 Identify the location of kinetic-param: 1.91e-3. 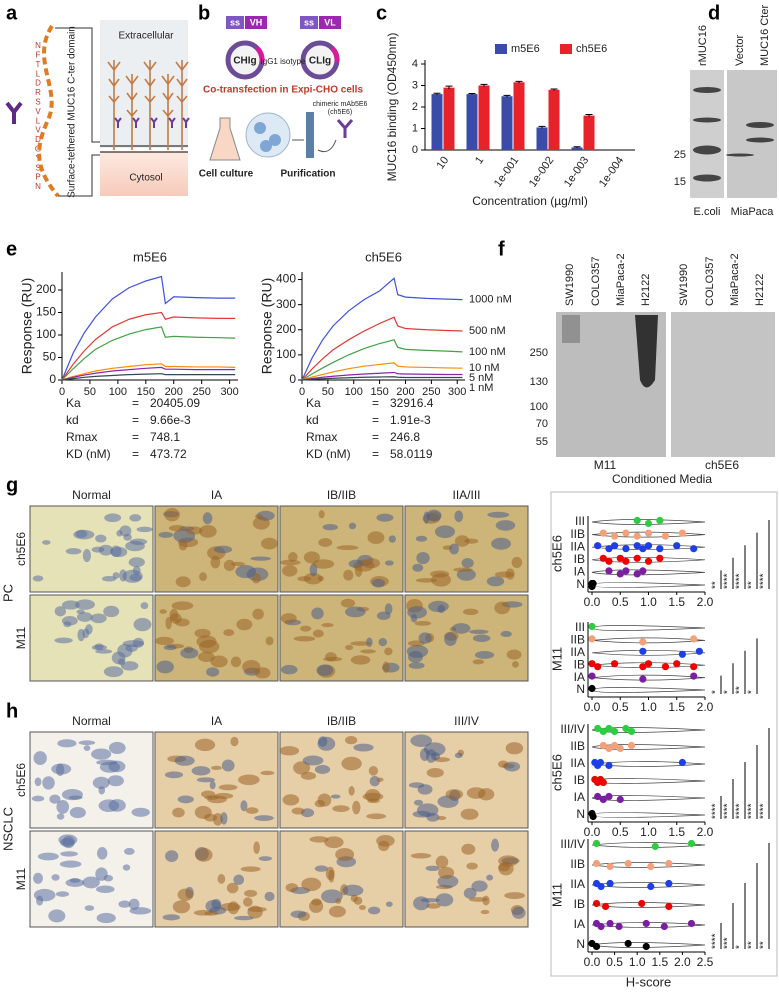
(410, 420).